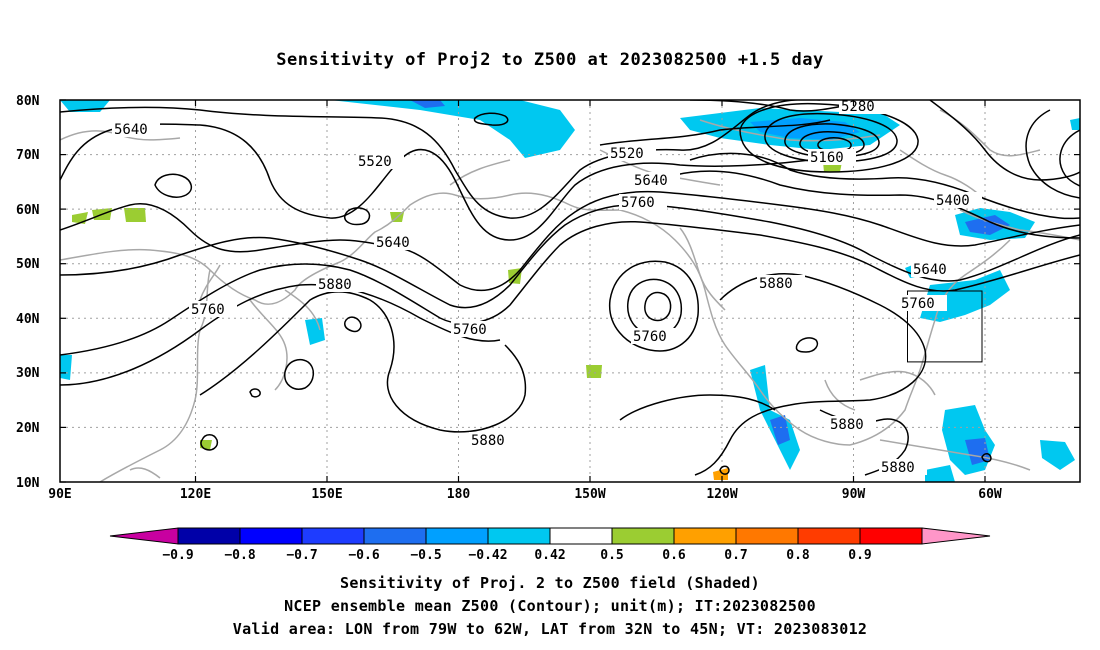  Describe the element at coordinates (859, 555) in the screenshot. I see `colorbar-label: 0.9` at that location.